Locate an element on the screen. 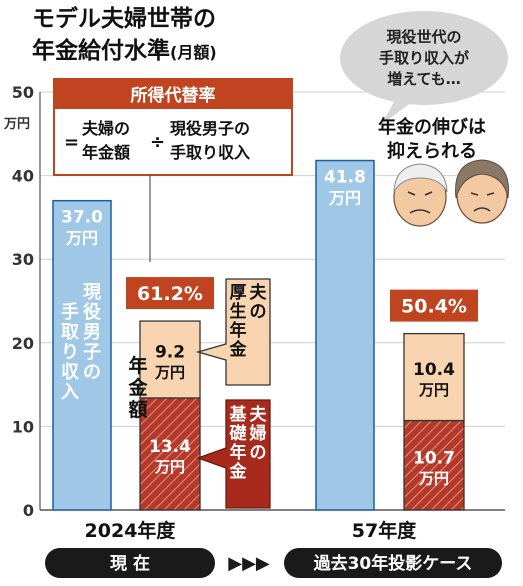  mi1-char: 役 is located at coordinates (92, 312).